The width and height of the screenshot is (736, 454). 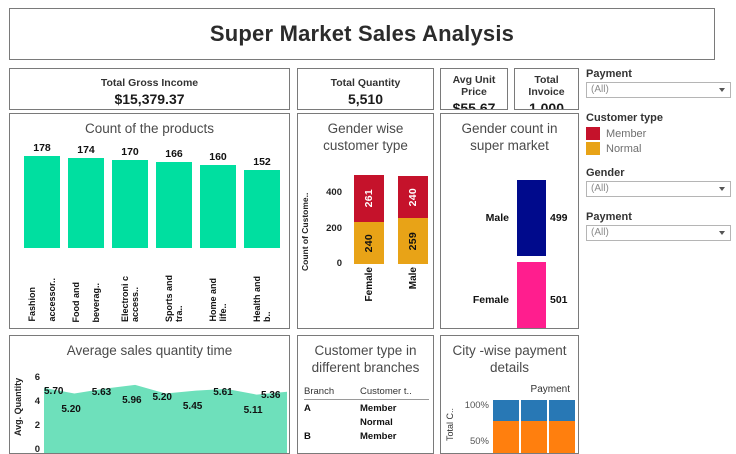 I want to click on data-point-label: 5.36, so click(x=271, y=395).